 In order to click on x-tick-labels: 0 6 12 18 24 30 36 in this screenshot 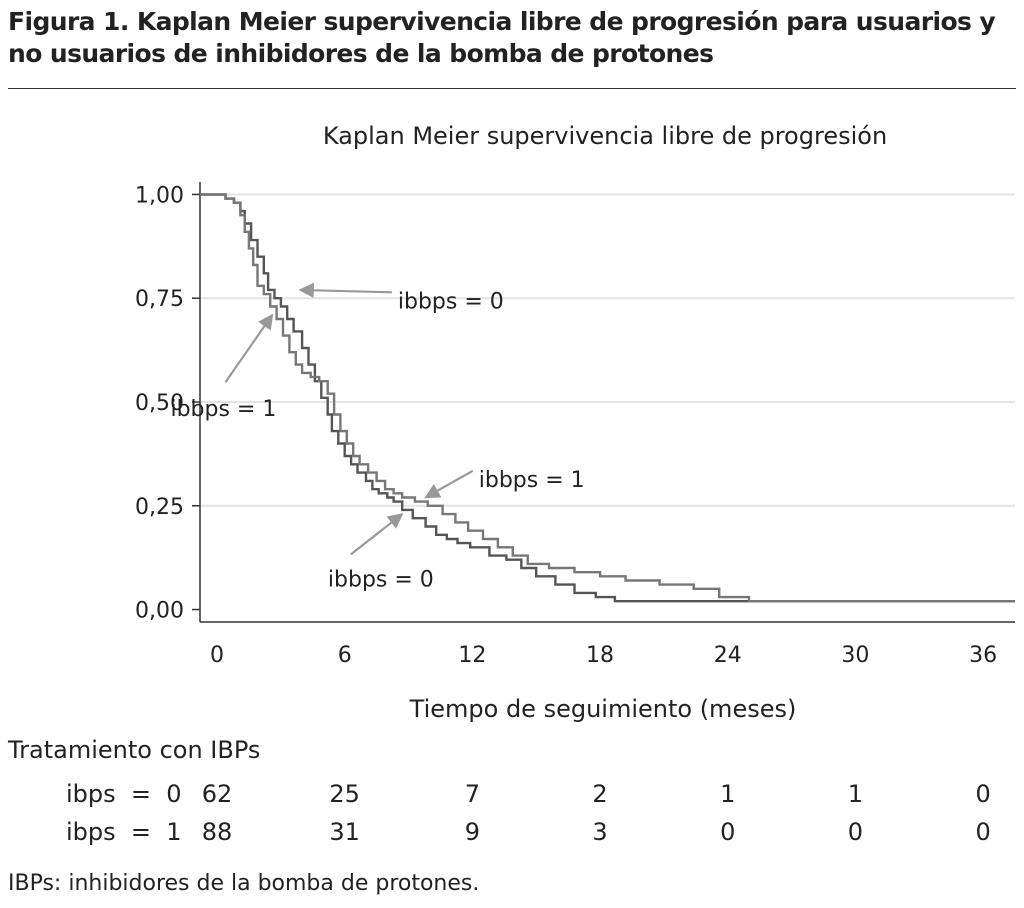, I will do `click(603, 655)`.